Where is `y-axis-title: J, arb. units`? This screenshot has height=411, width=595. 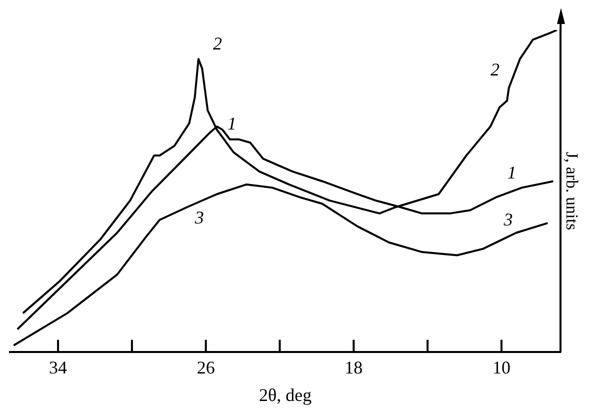
y-axis-title: J, arb. units is located at coordinates (572, 191).